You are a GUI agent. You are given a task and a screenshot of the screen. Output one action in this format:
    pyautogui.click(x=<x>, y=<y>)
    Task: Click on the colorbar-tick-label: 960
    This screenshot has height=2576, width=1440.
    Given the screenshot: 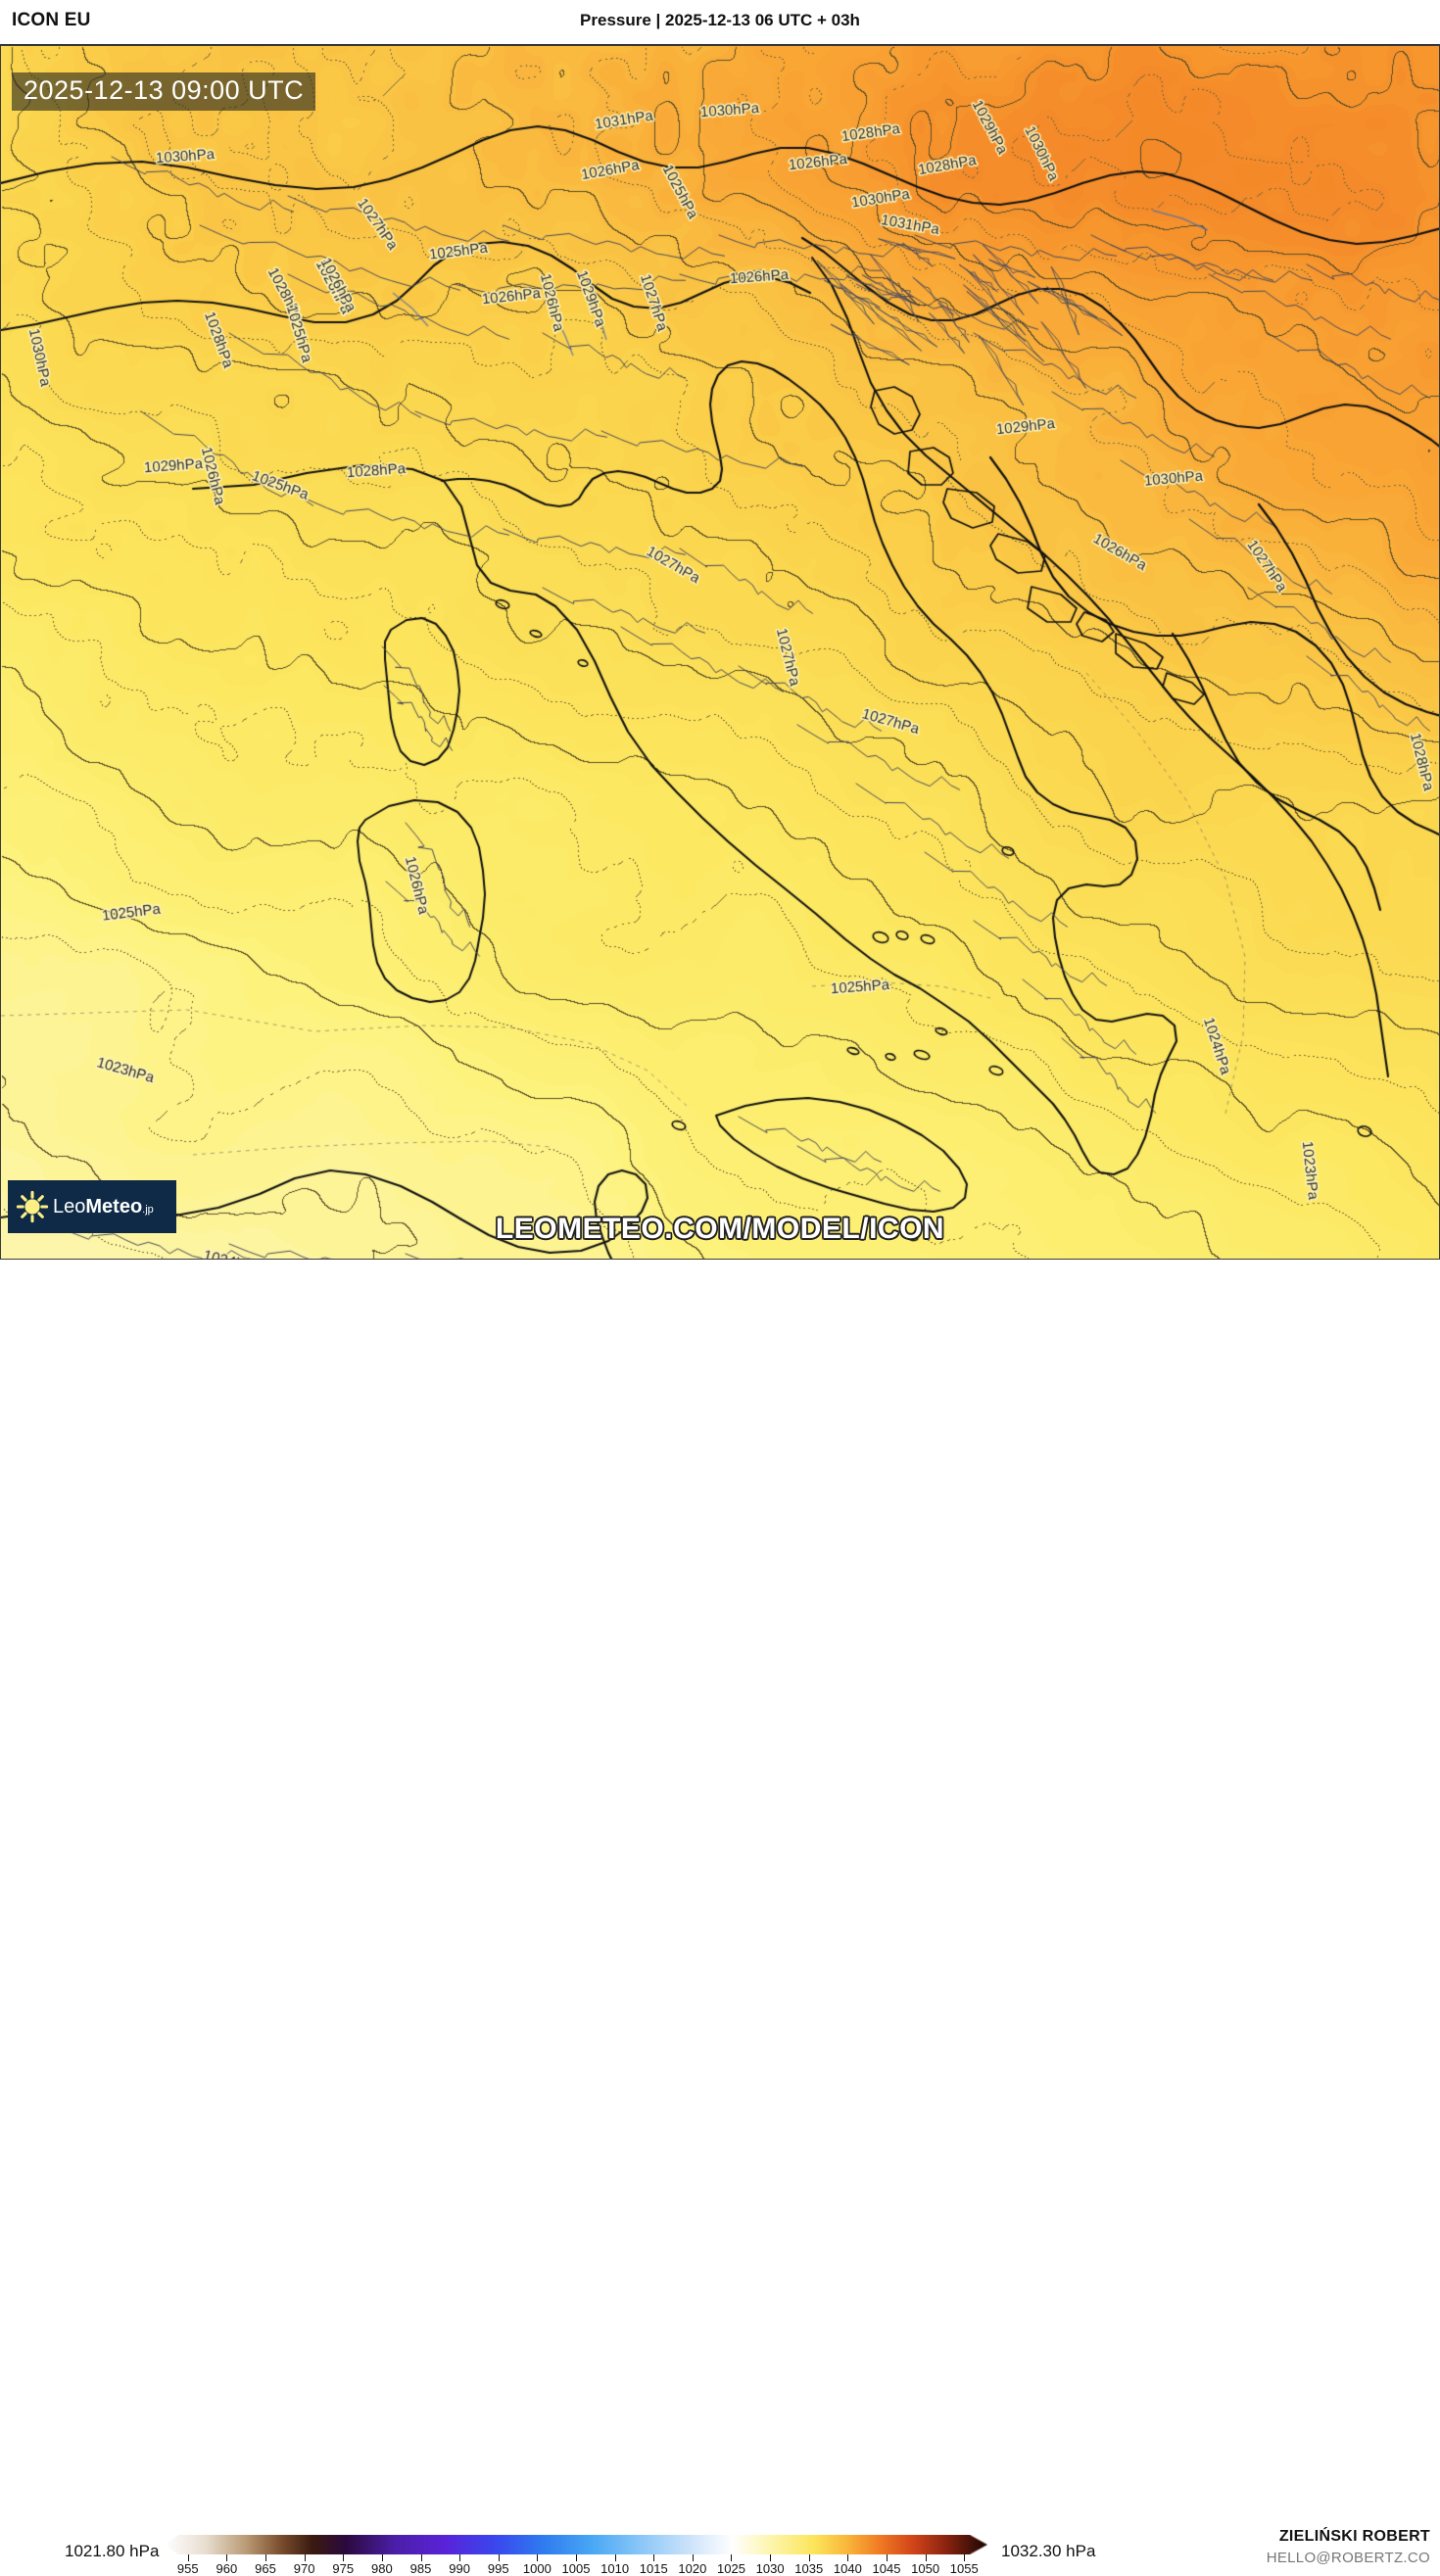 What is the action you would take?
    pyautogui.click(x=227, y=2568)
    